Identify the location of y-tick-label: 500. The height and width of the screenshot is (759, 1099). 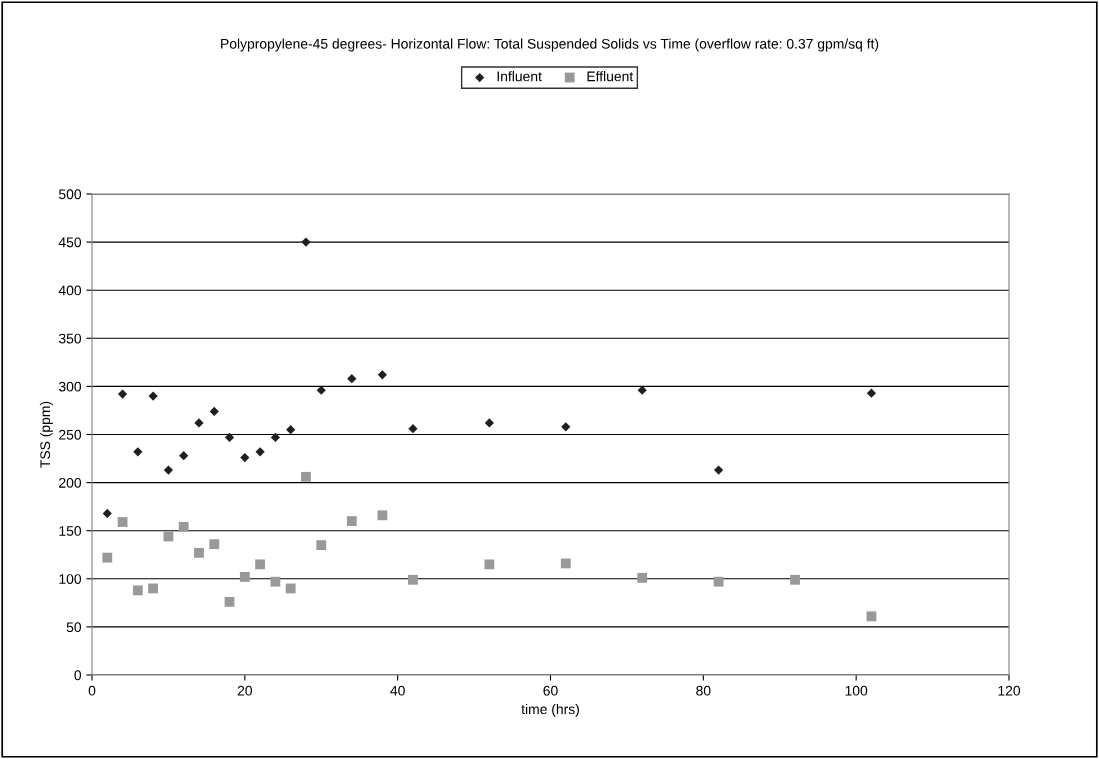
(70, 194).